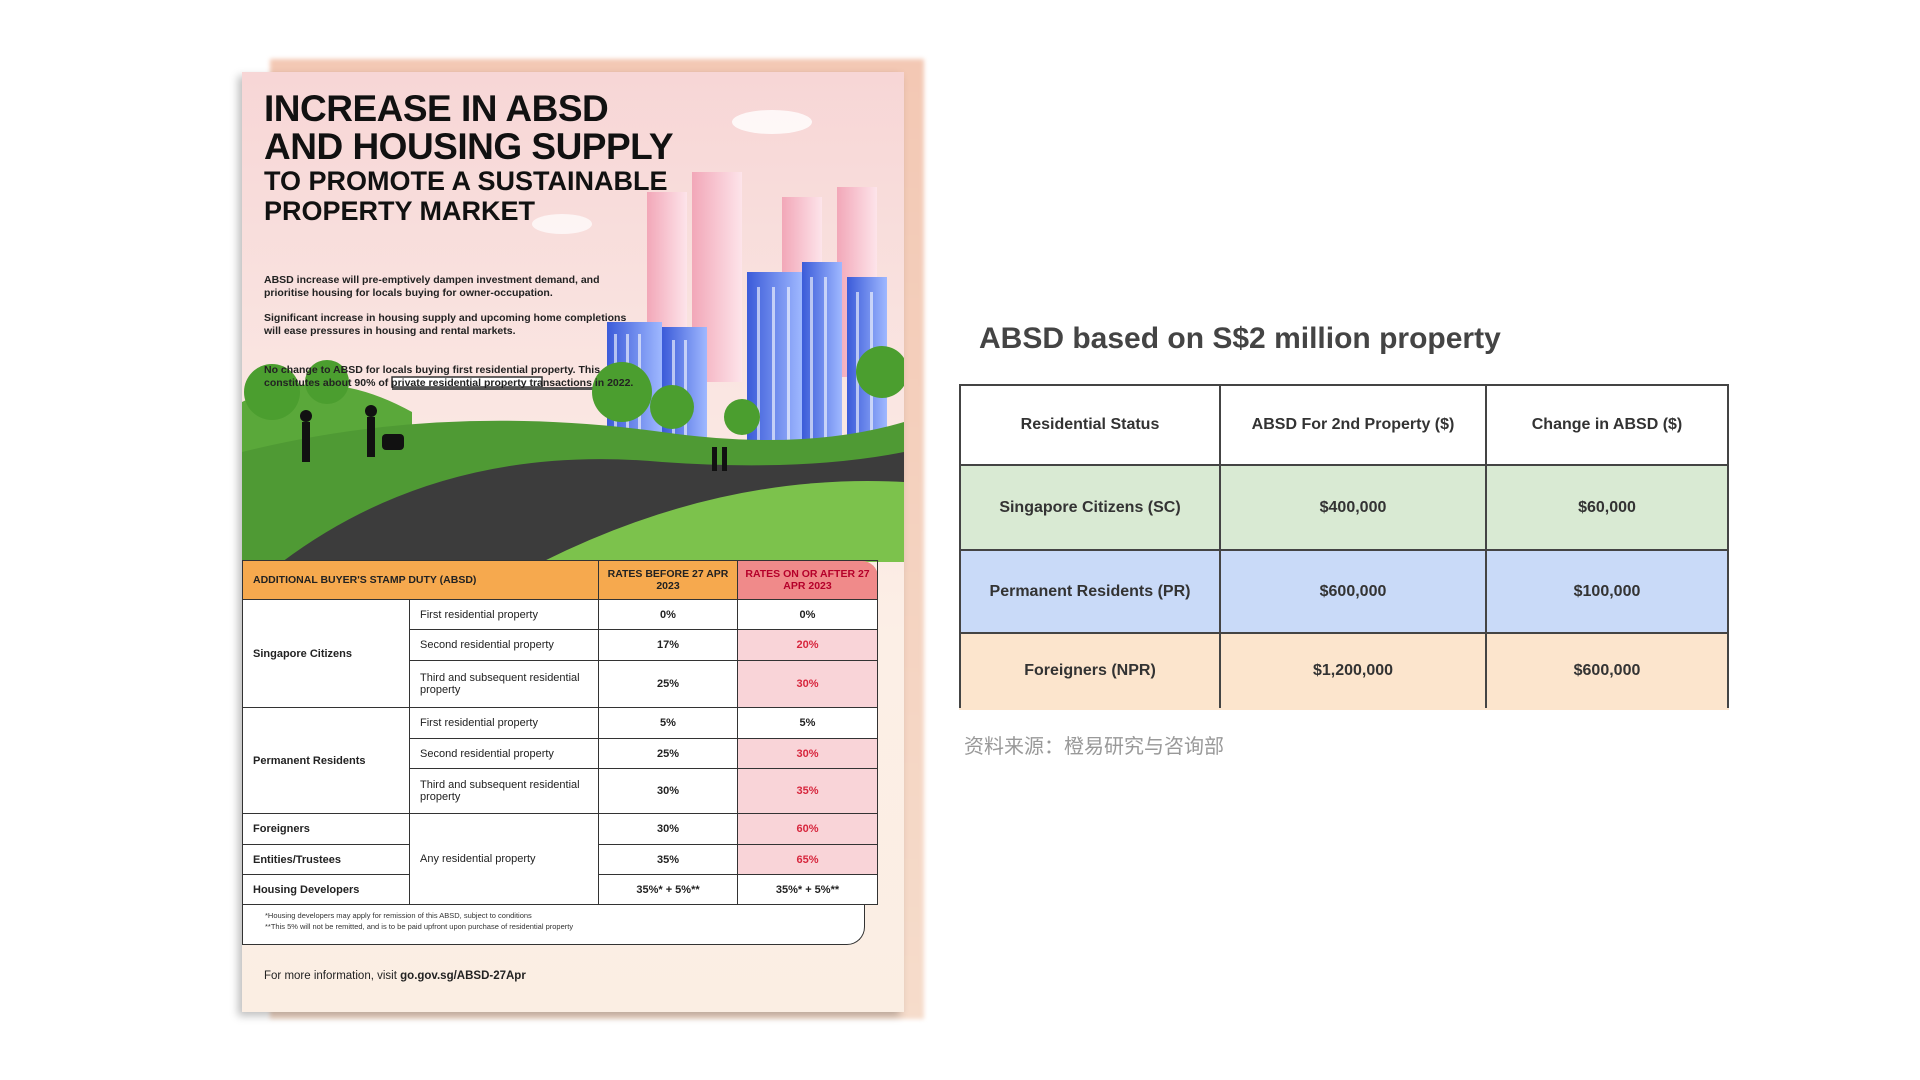 The height and width of the screenshot is (1080, 1920). I want to click on poster-title: AND HOUSING SUPPLY, so click(469, 146).